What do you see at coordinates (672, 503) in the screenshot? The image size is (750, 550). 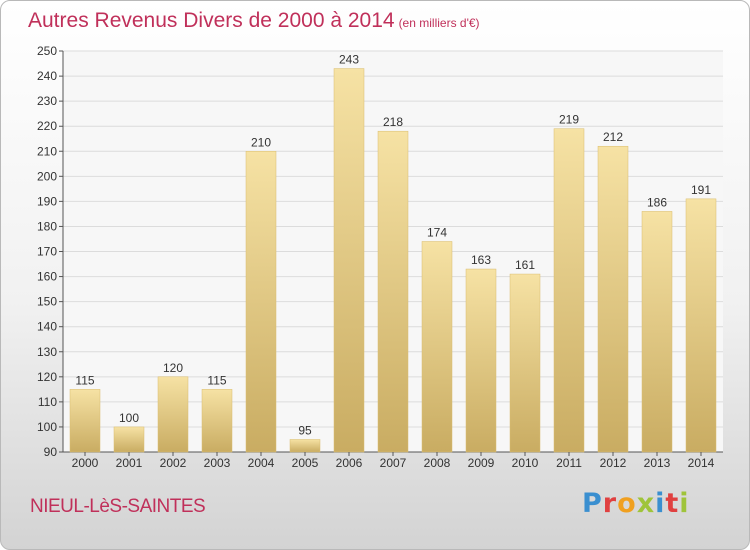 I see `brand-letter: t` at bounding box center [672, 503].